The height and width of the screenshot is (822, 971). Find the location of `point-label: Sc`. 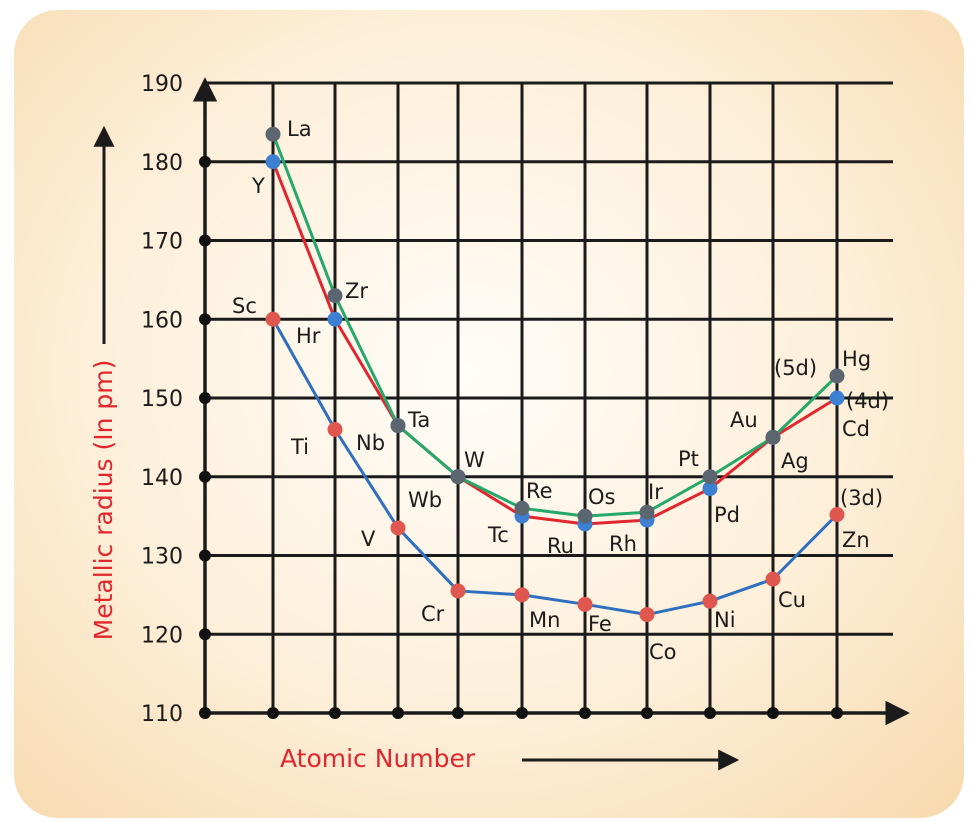

point-label: Sc is located at coordinates (244, 306).